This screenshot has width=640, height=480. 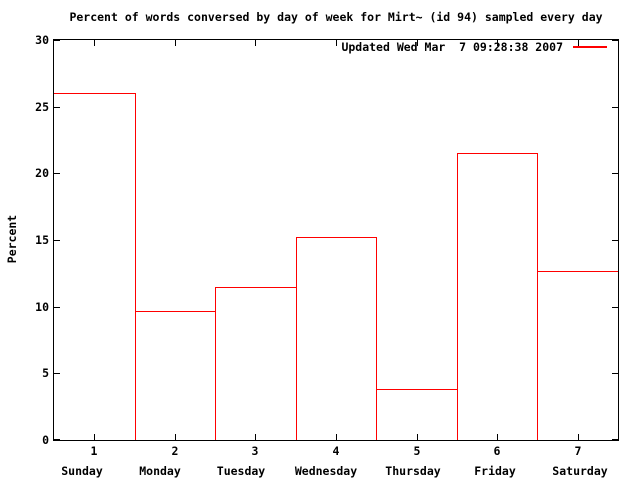 I want to click on legend-line-sample, so click(x=590, y=47).